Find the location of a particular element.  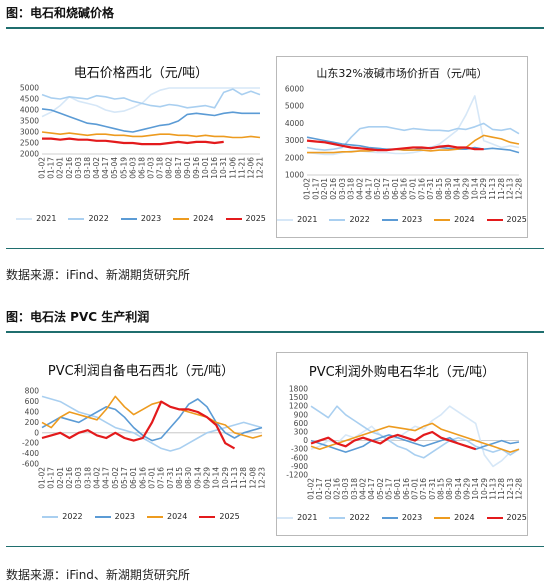

figure1-bottom-rule is located at coordinates (275, 248).